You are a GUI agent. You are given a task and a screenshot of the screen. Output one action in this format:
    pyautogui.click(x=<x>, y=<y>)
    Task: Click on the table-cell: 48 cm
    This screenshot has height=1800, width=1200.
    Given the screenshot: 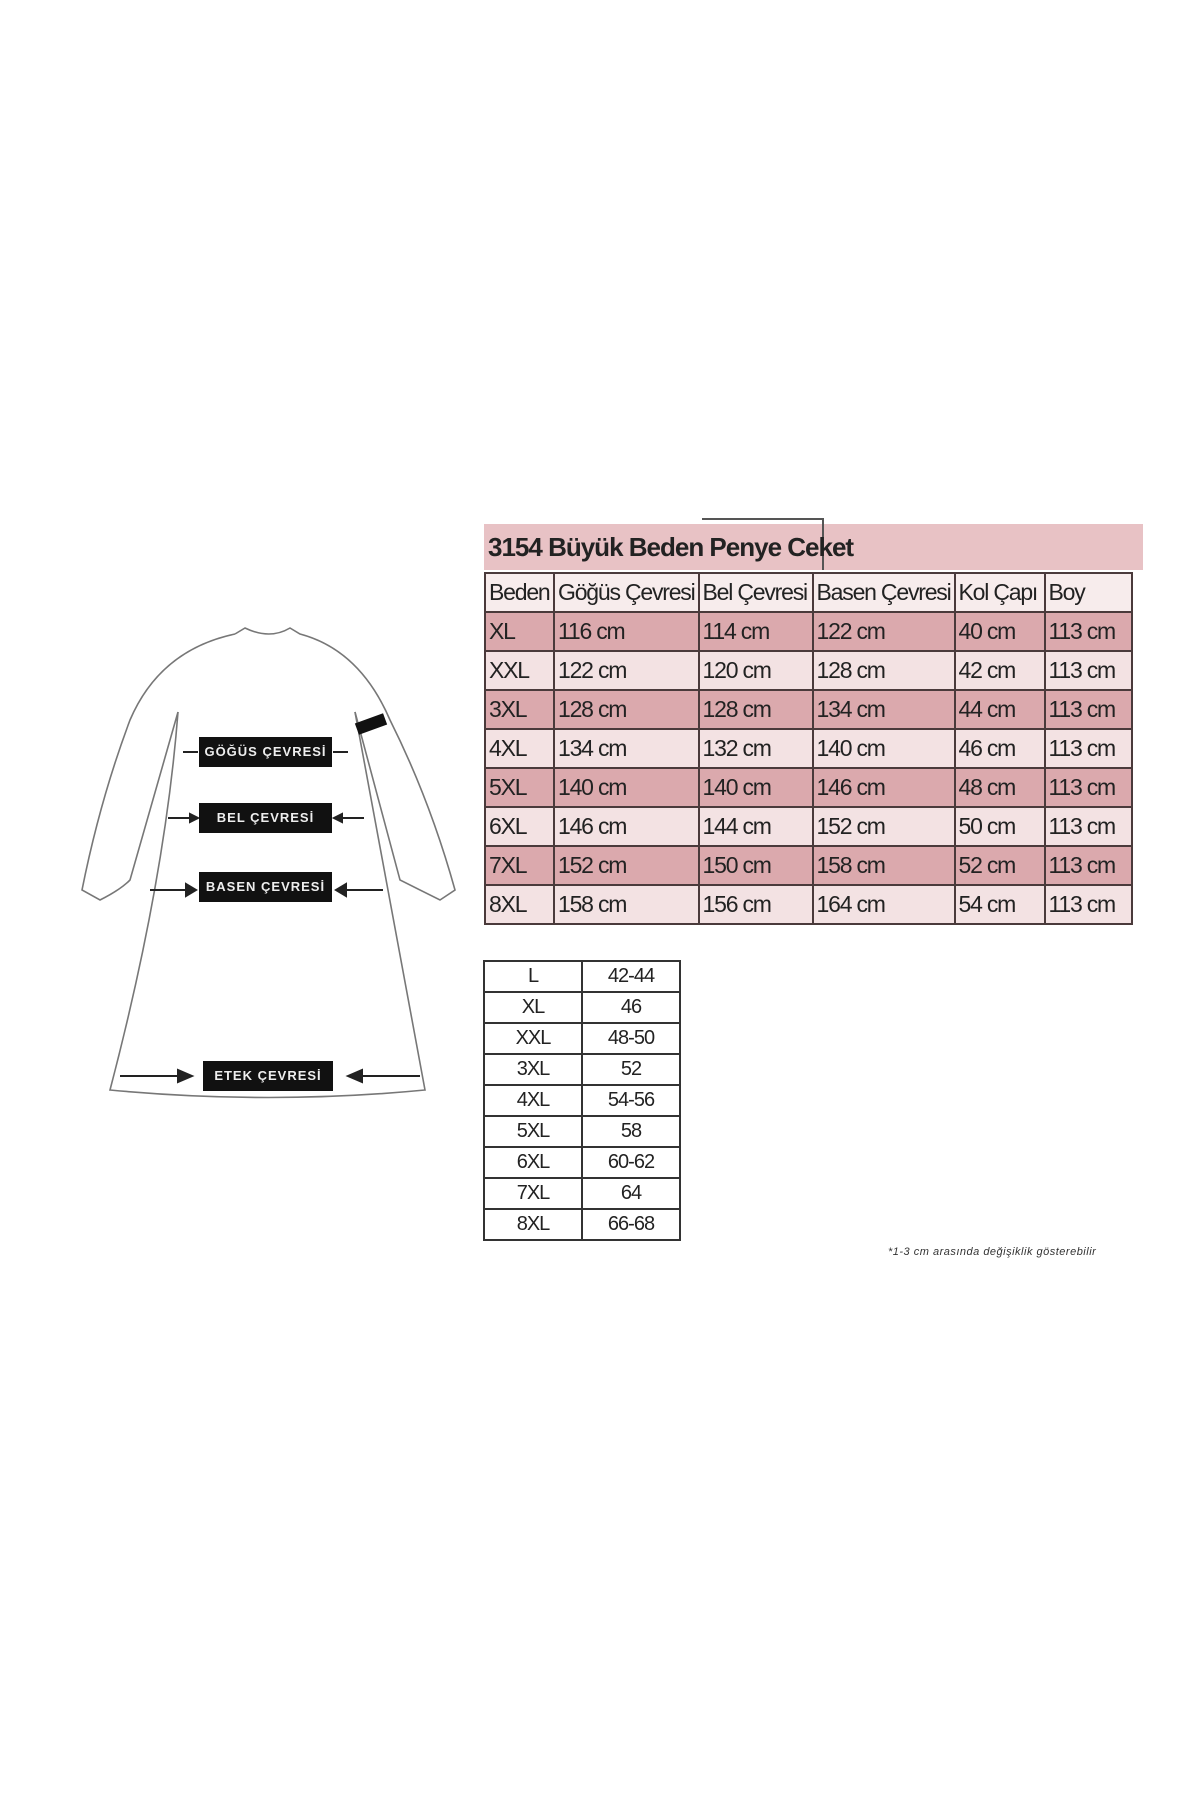 What is the action you would take?
    pyautogui.click(x=999, y=787)
    